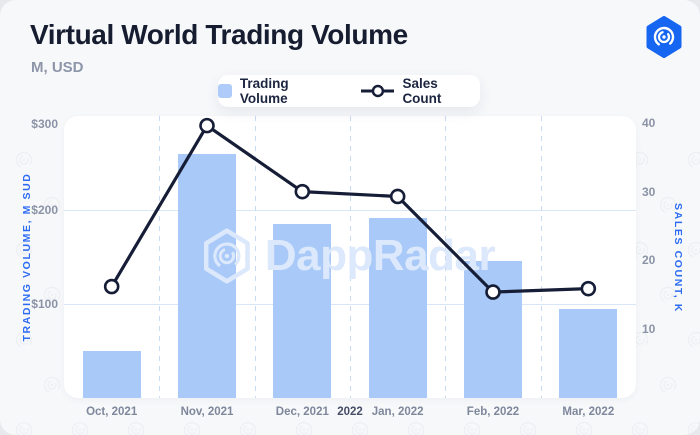 The image size is (700, 435). I want to click on legend-item-sales-count: Sales Count, so click(420, 91).